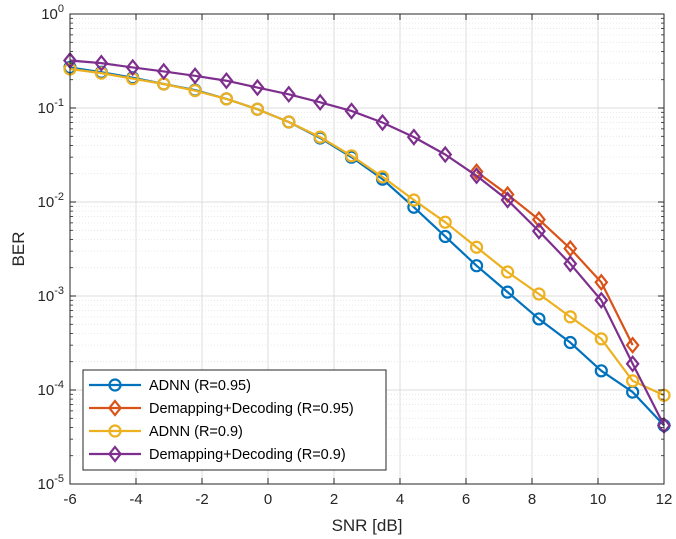 This screenshot has width=676, height=539. I want to click on y-tick-labels: 10⁰ 10⁻¹ 10⁻² 10⁻³ 10⁻⁴ 10⁻⁵, so click(51, 248).